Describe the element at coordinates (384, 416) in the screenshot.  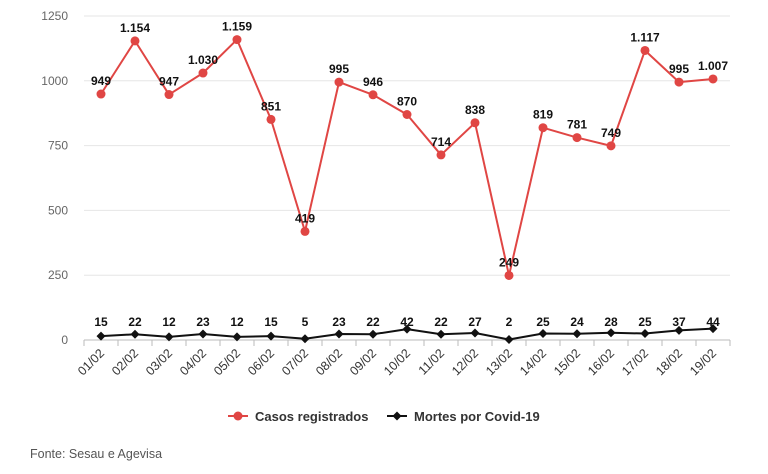
I see `legend: Casos registrados Mortes por Covid-19` at that location.